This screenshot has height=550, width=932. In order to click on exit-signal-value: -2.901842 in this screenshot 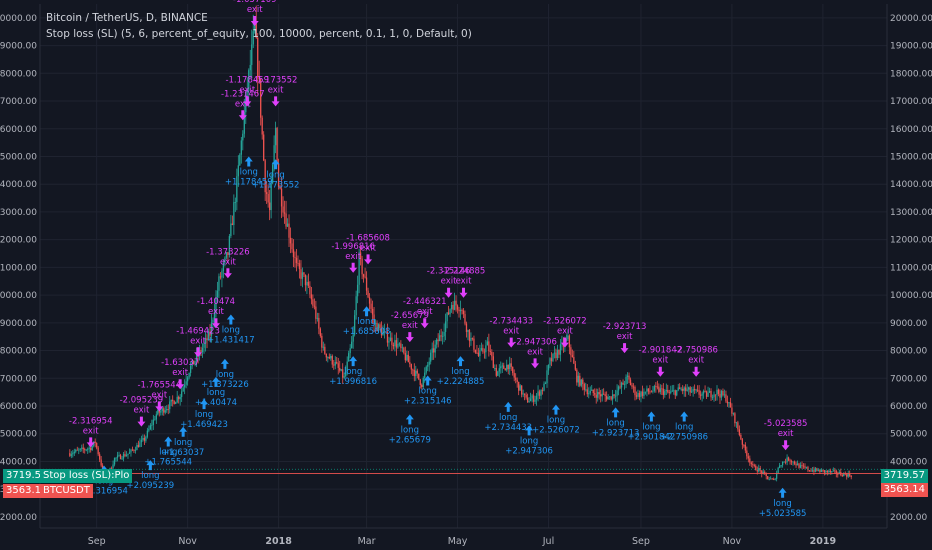, I will do `click(661, 351)`.